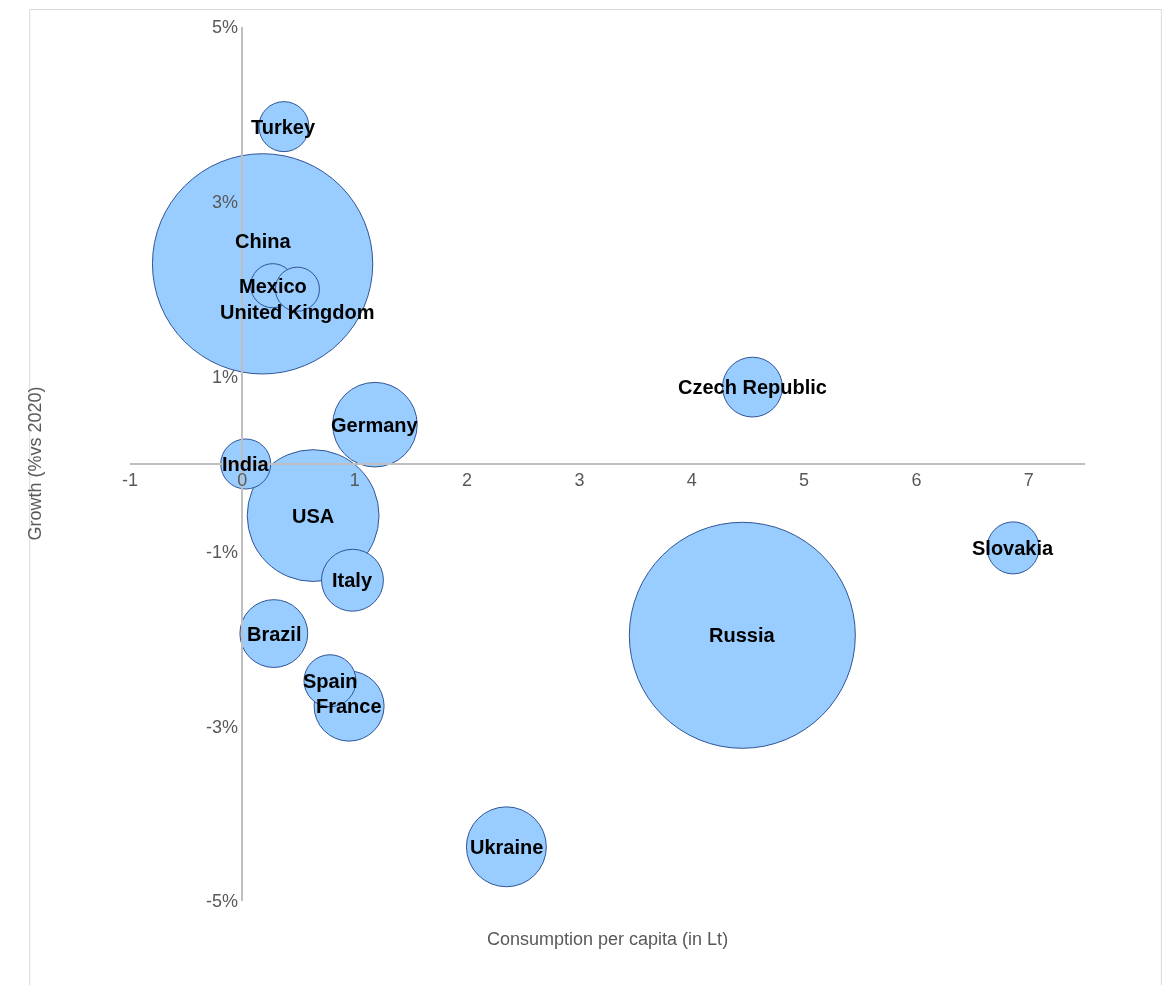 This screenshot has width=1163, height=985. I want to click on series-label: Brazil, so click(274, 634).